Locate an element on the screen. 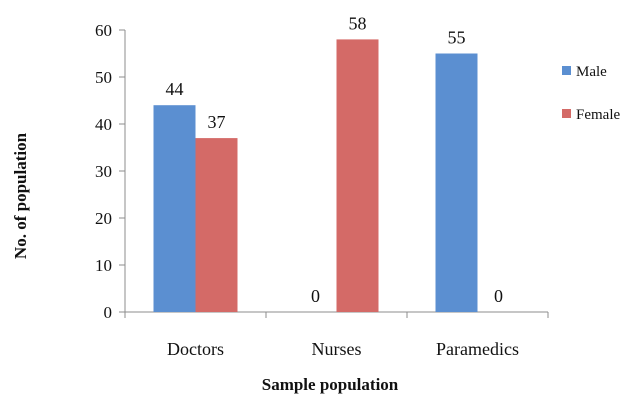 This screenshot has width=644, height=396. y-tick-label: 0 is located at coordinates (108, 312).